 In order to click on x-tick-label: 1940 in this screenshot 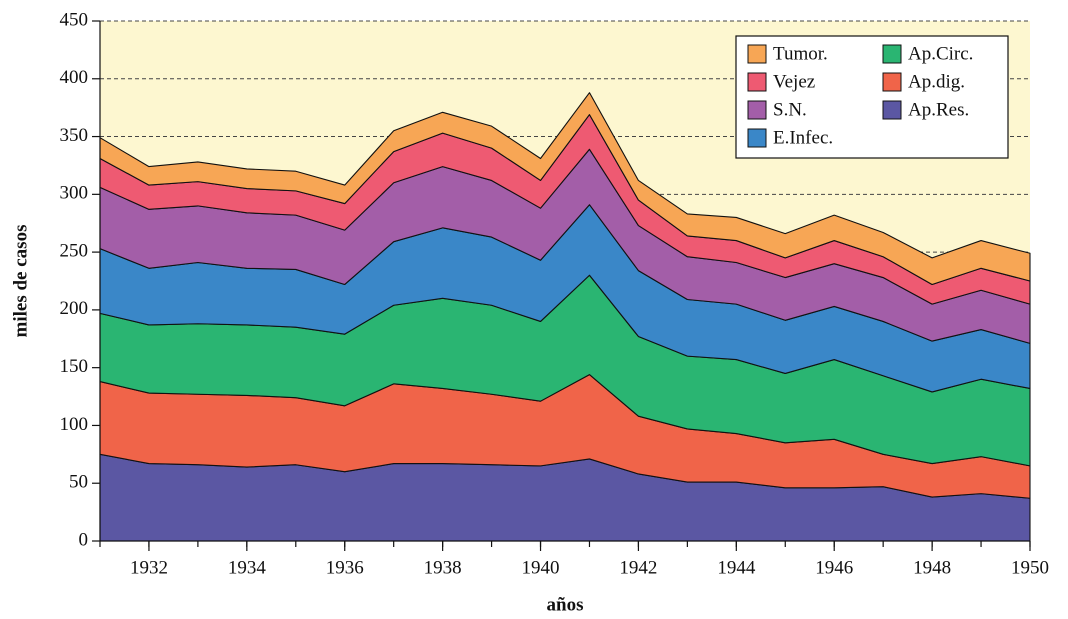, I will do `click(541, 567)`.